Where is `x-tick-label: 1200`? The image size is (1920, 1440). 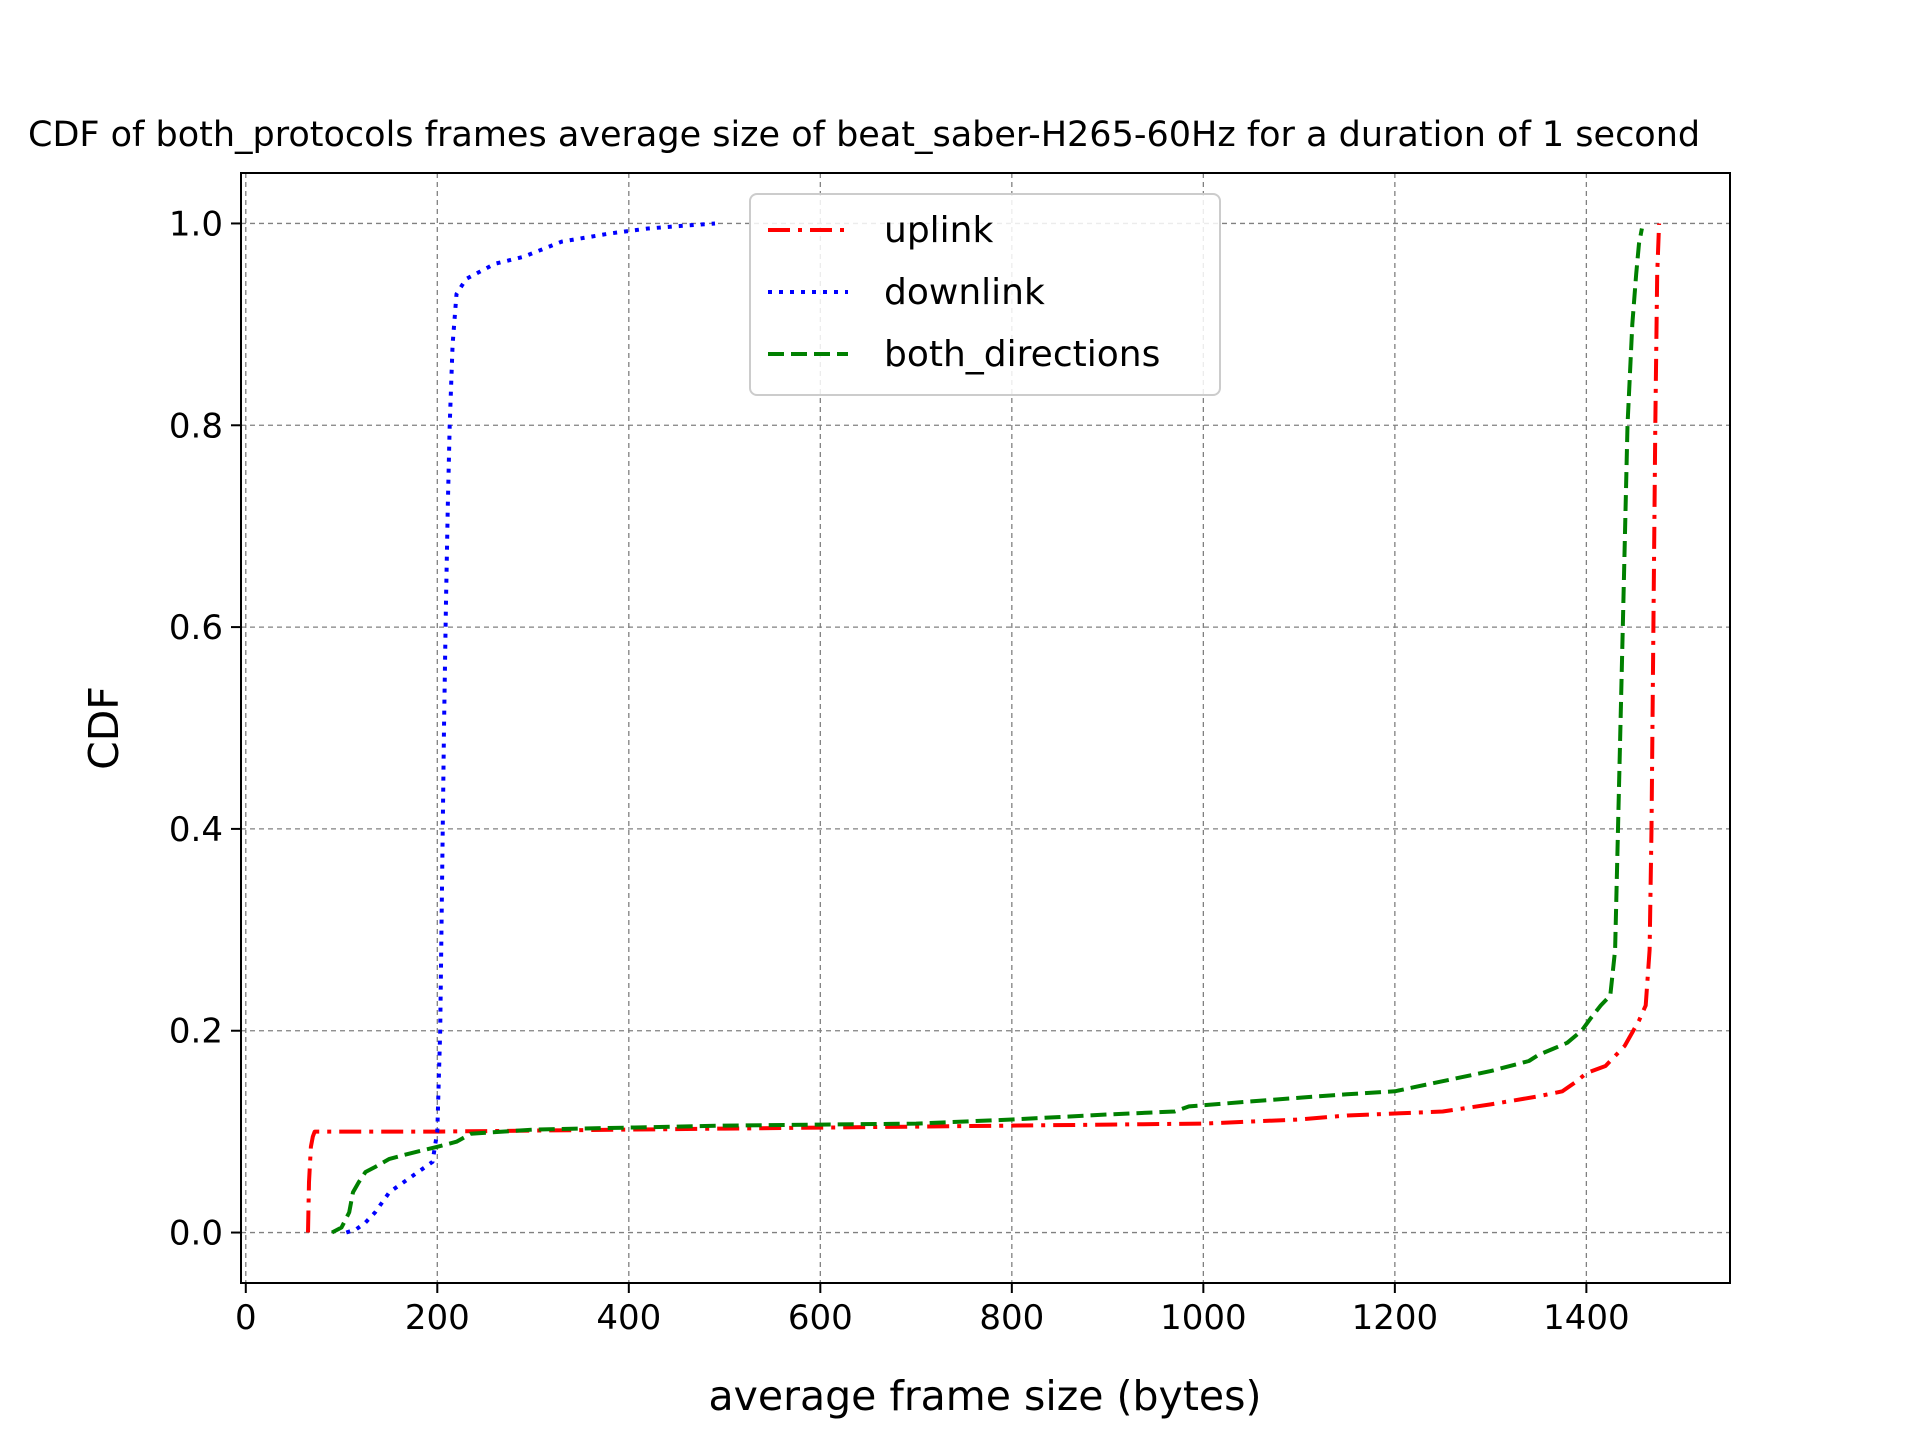 x-tick-label: 1200 is located at coordinates (1395, 1318).